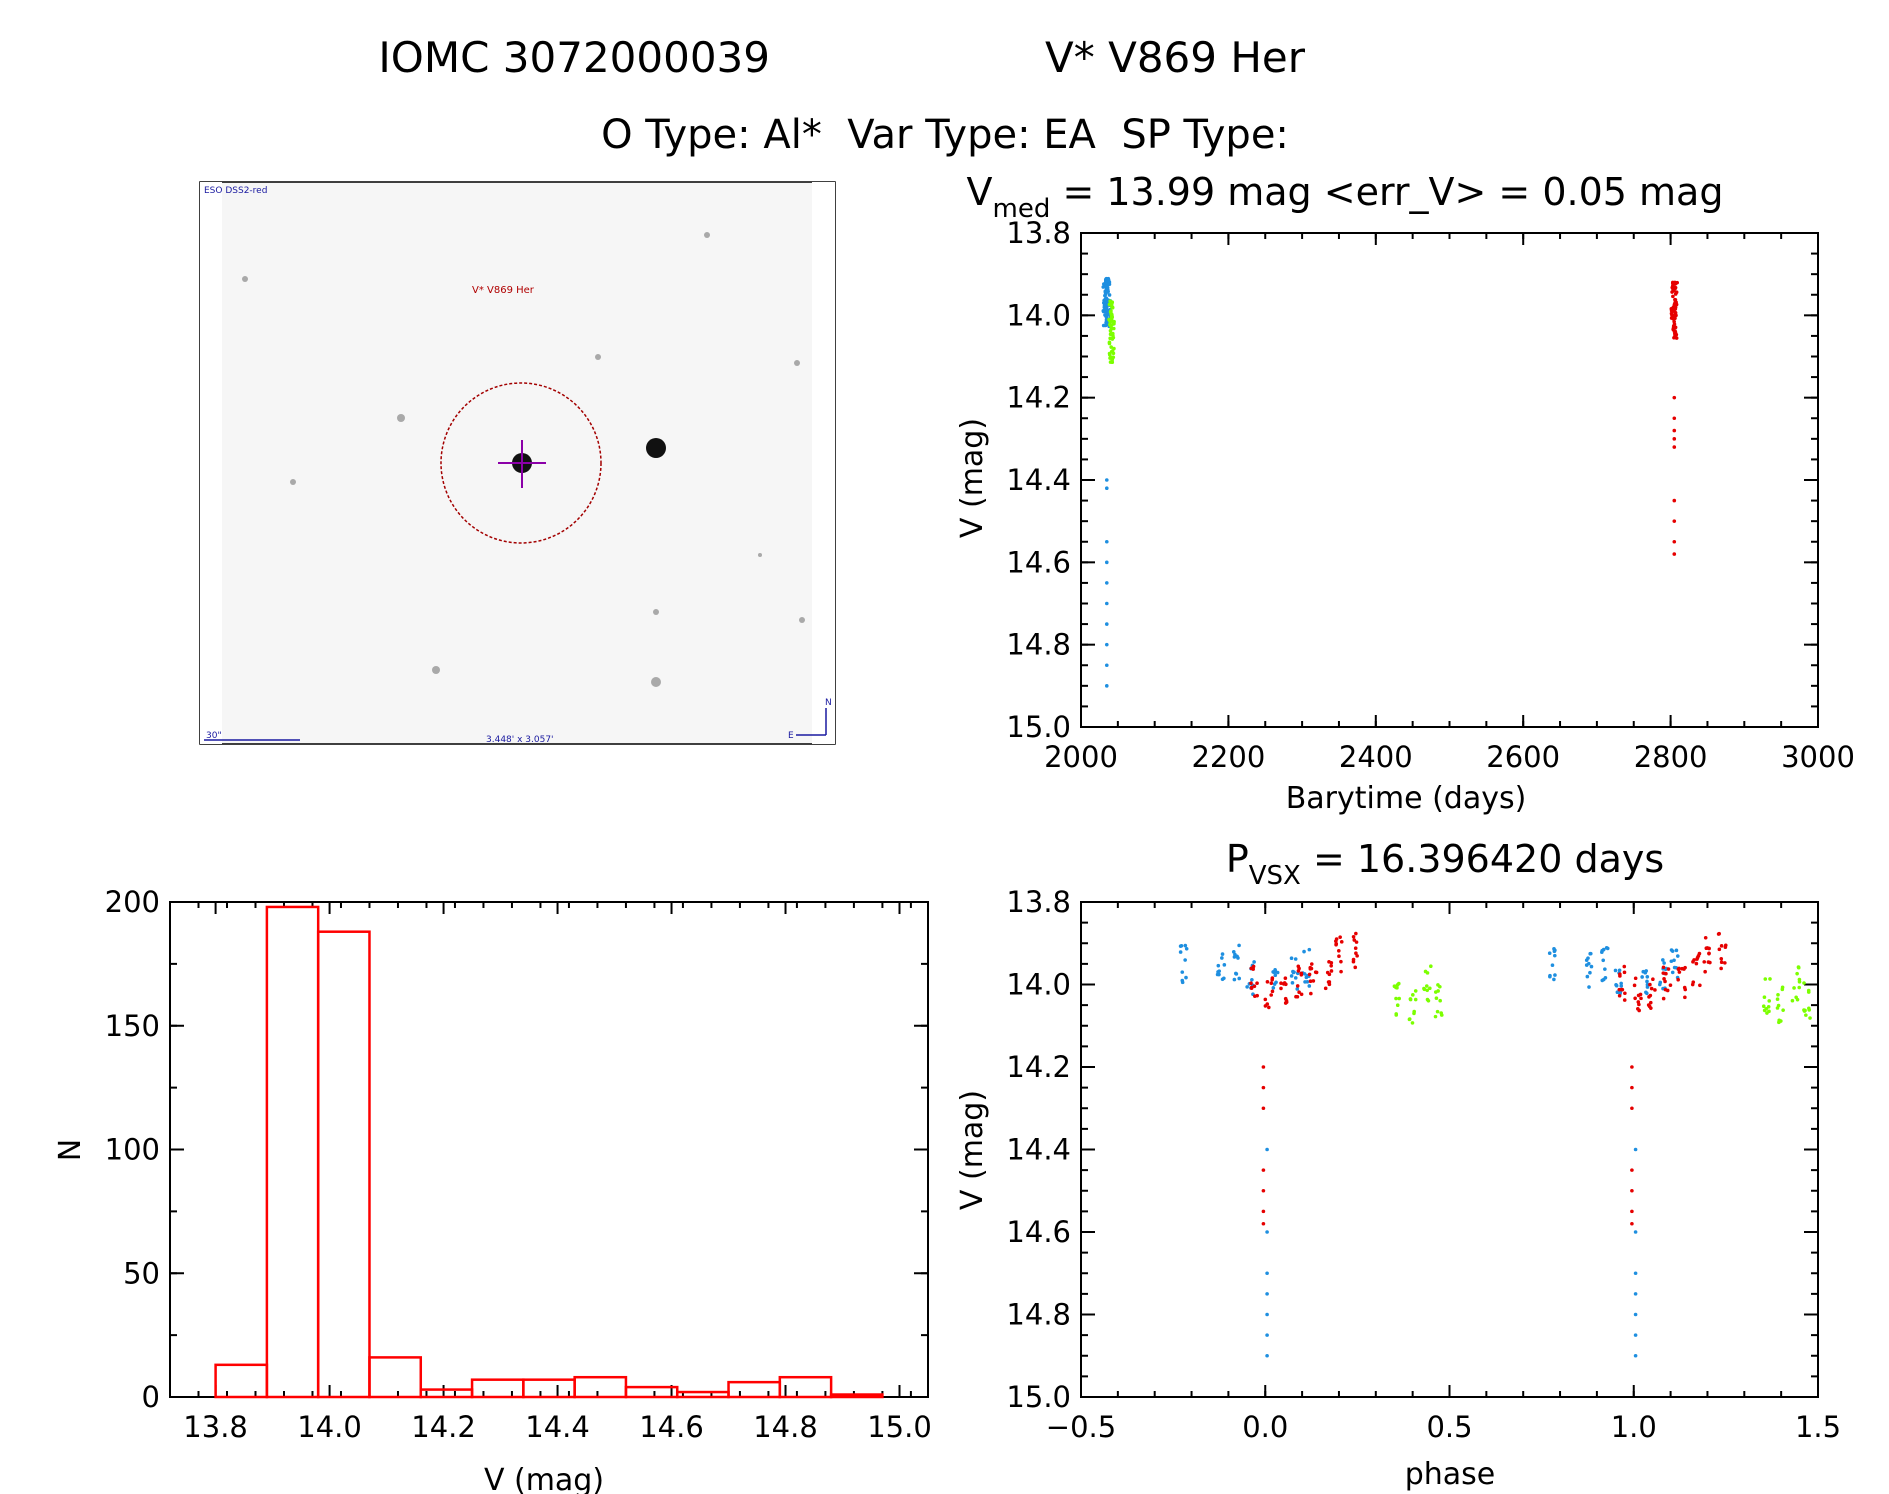  I want to click on lc-xtick-label: 2200, so click(1228, 757).